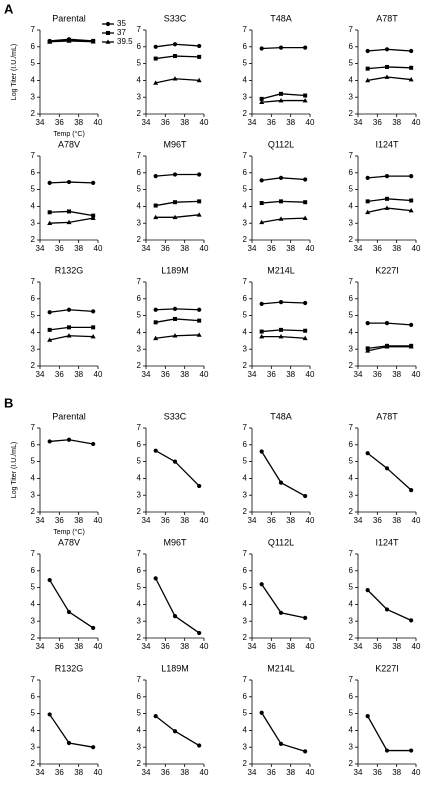 Image resolution: width=444 pixels, height=800 pixels. I want to click on subplot-title: T48A, so click(281, 18).